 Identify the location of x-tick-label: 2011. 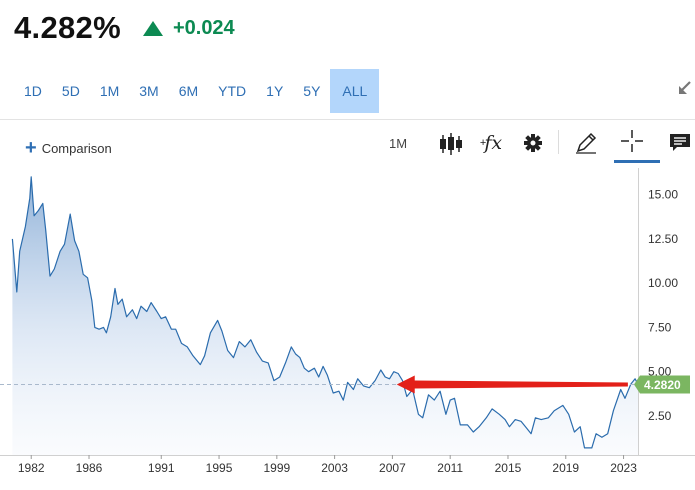
(450, 468).